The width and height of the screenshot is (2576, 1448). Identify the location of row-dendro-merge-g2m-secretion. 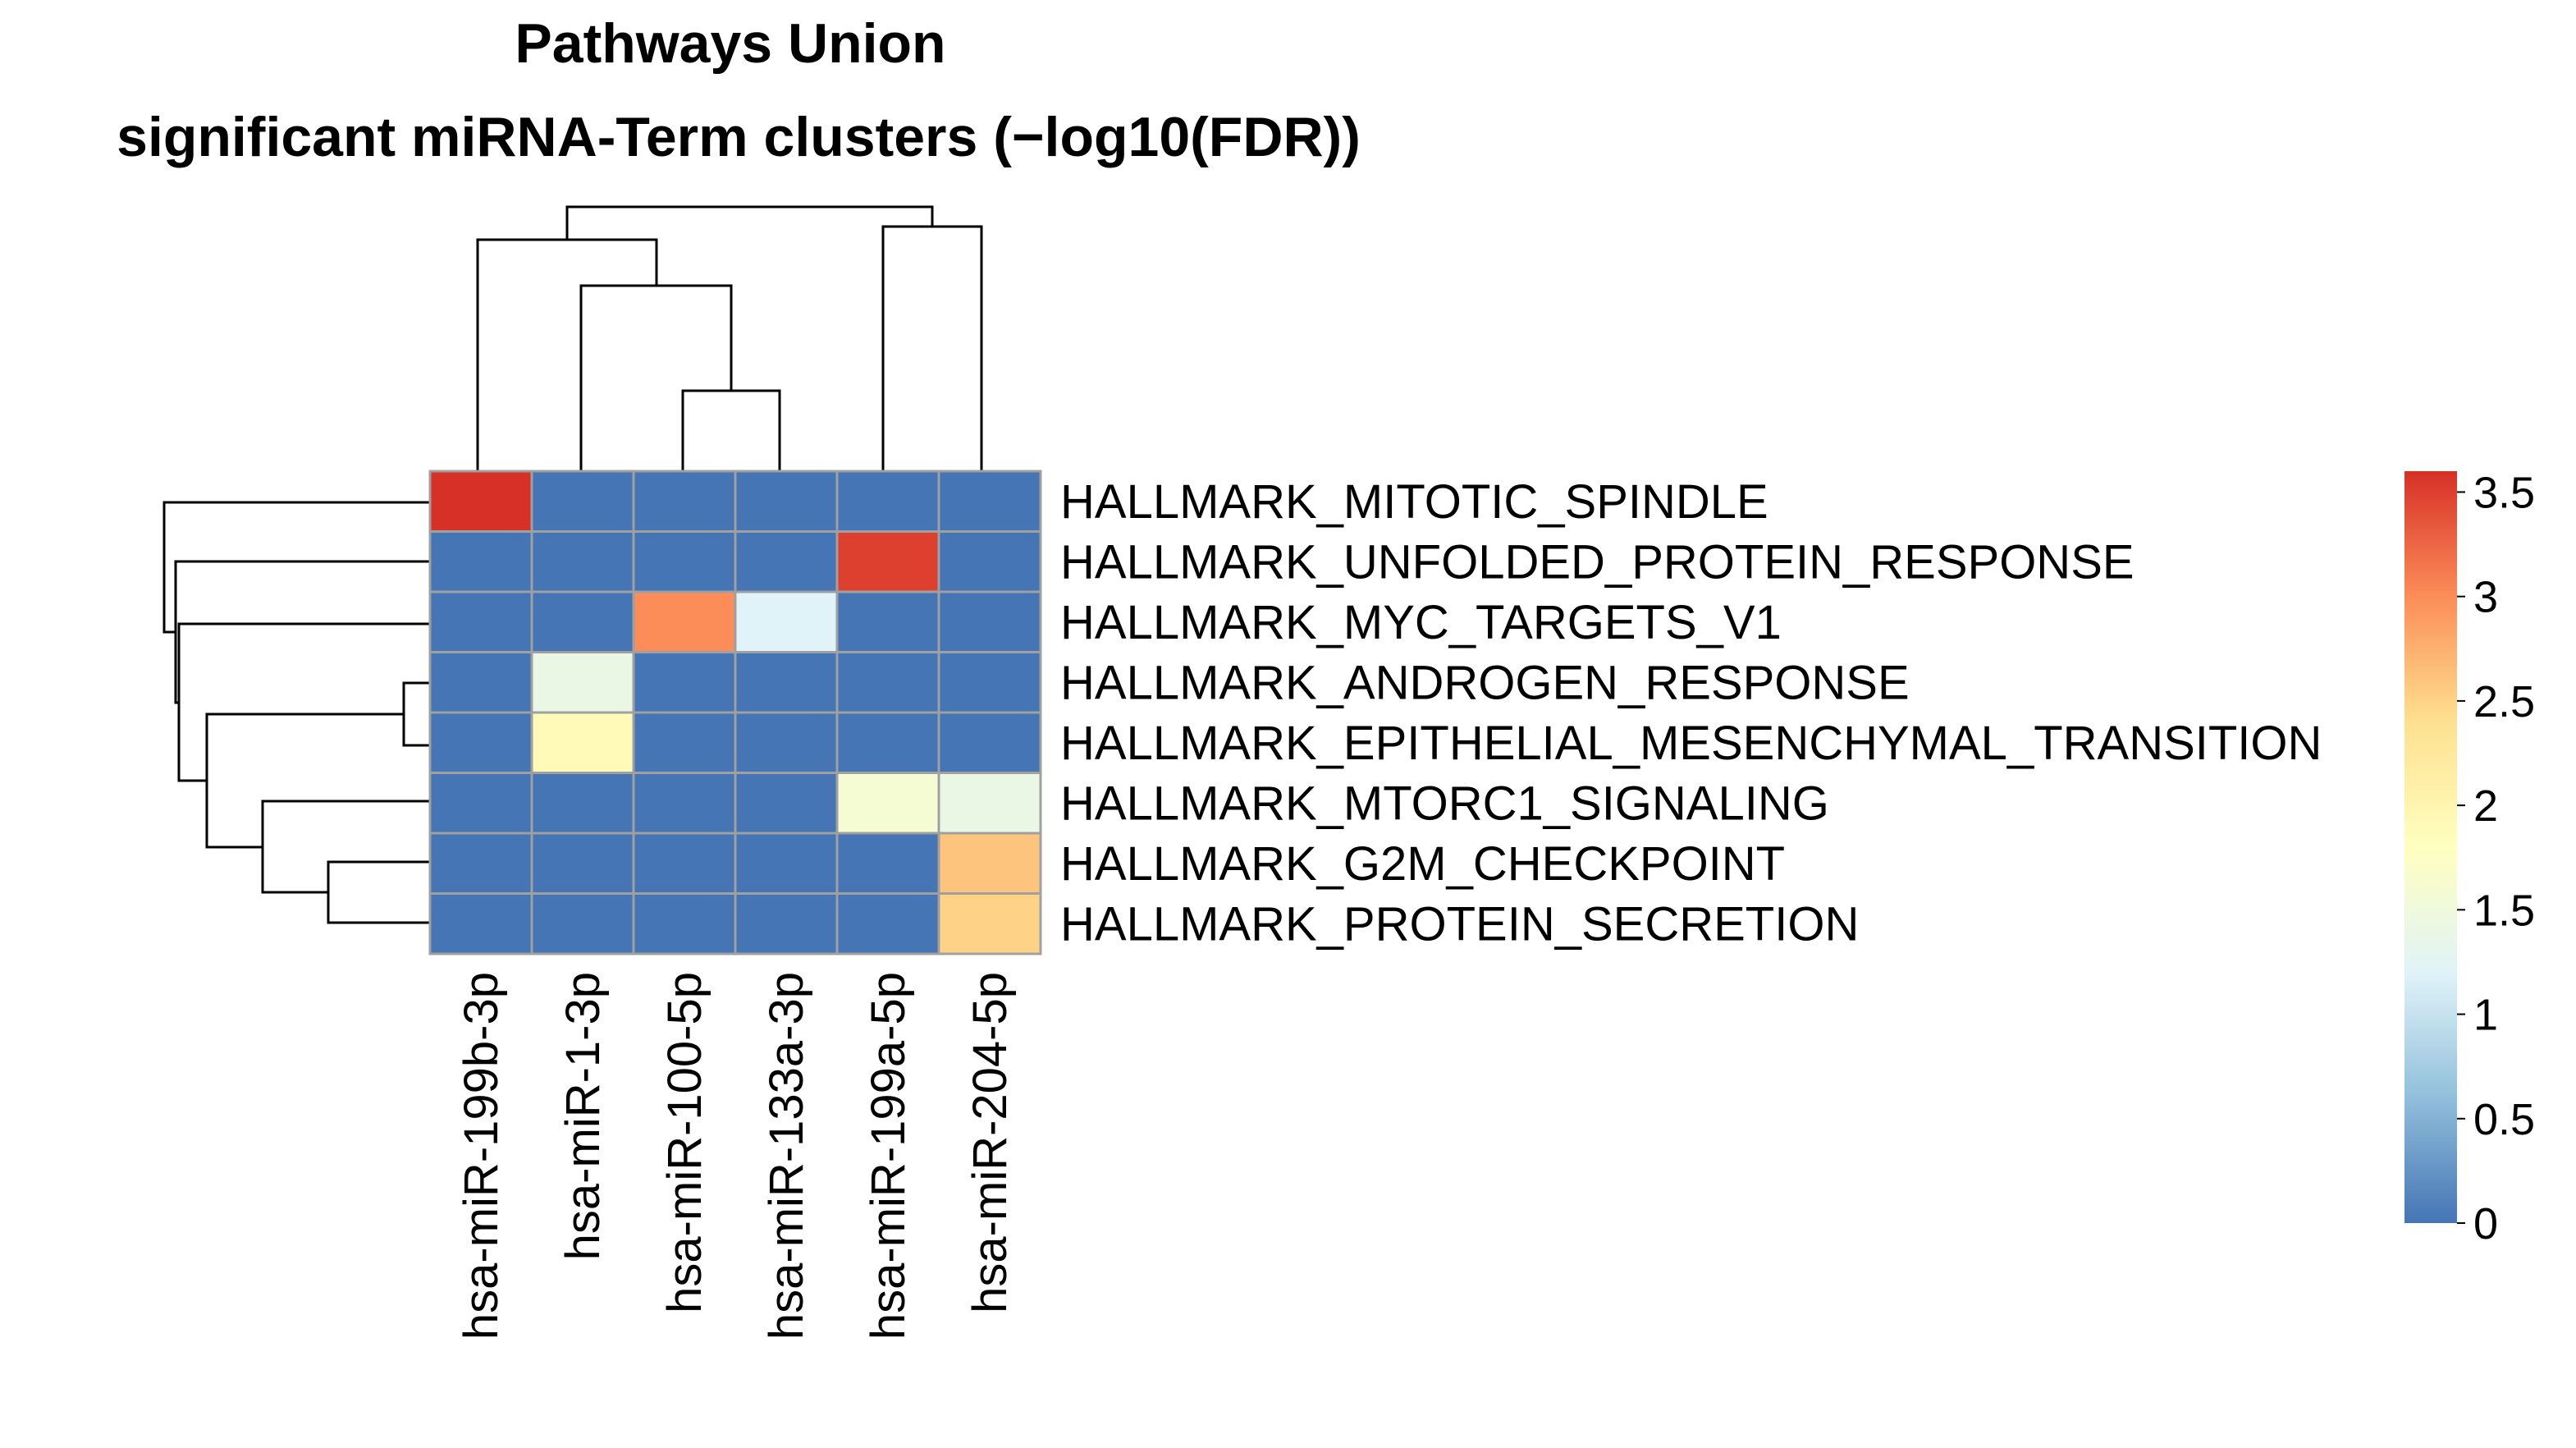
(378, 892).